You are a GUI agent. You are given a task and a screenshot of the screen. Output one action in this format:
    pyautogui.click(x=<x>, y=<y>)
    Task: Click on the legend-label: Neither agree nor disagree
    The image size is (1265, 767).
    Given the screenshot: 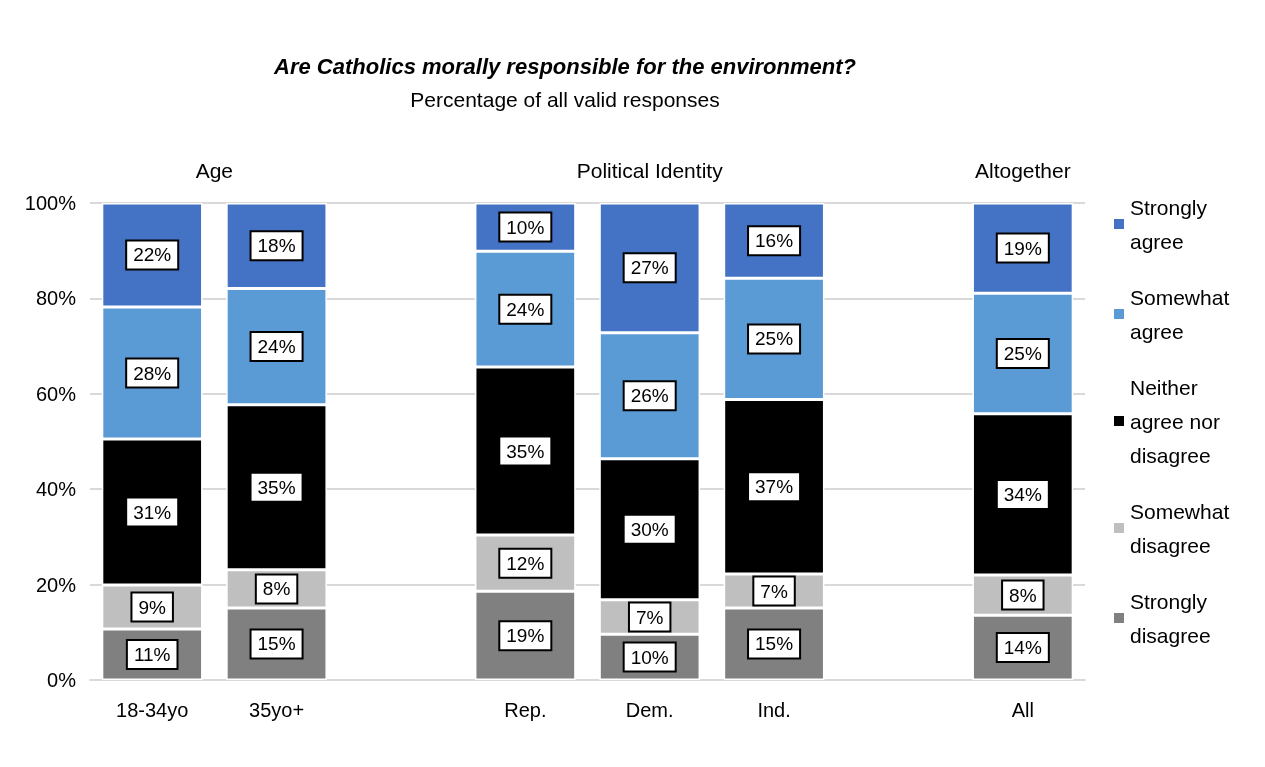 What is the action you would take?
    pyautogui.click(x=1178, y=421)
    